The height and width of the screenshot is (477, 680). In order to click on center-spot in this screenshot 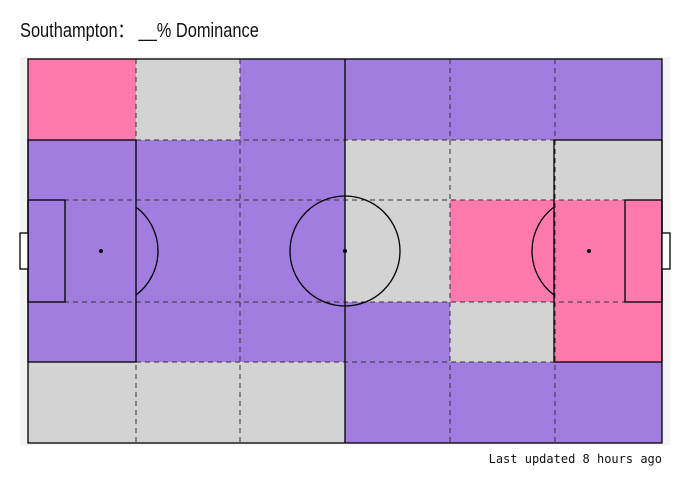, I will do `click(345, 251)`.